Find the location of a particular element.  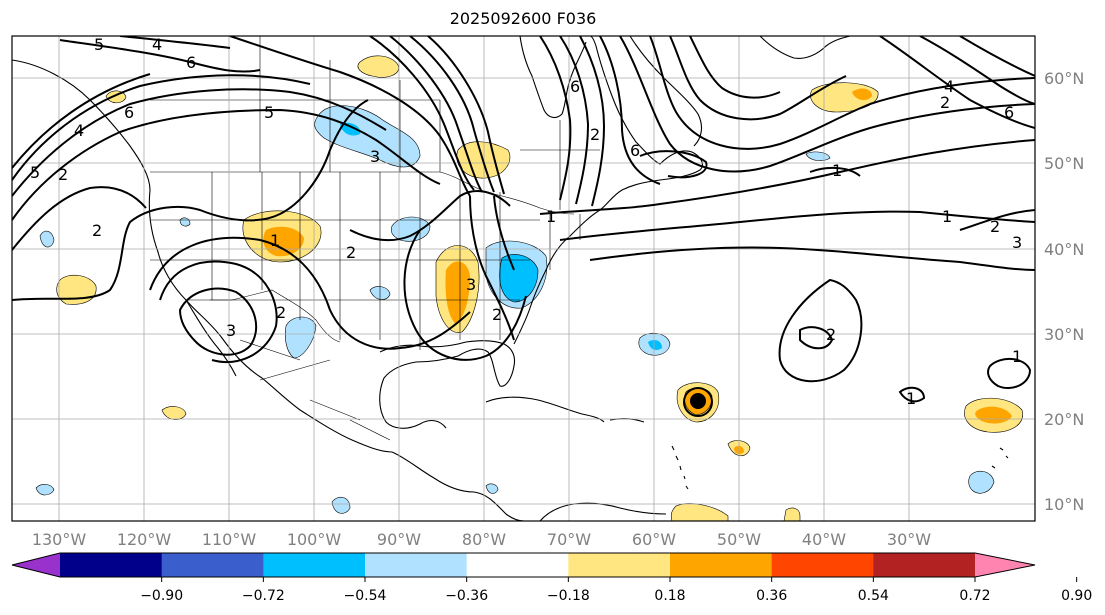

contour-label: 4 is located at coordinates (157, 44).